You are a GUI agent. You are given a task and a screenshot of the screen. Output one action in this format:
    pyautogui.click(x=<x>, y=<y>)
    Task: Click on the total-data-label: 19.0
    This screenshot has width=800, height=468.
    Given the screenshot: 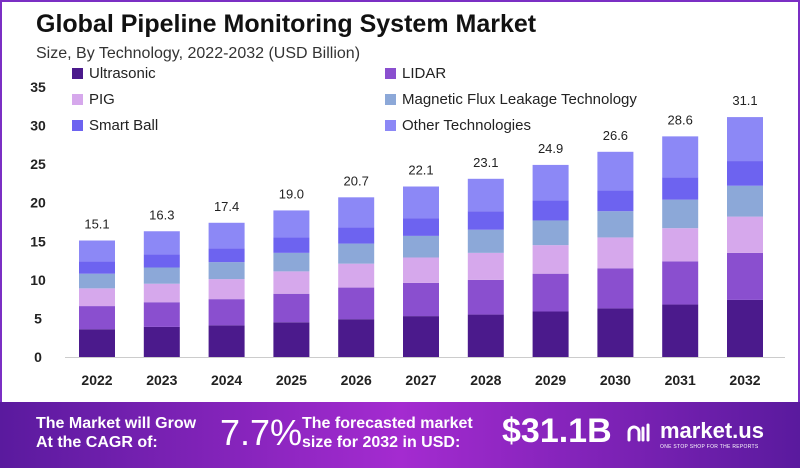 What is the action you would take?
    pyautogui.click(x=291, y=193)
    